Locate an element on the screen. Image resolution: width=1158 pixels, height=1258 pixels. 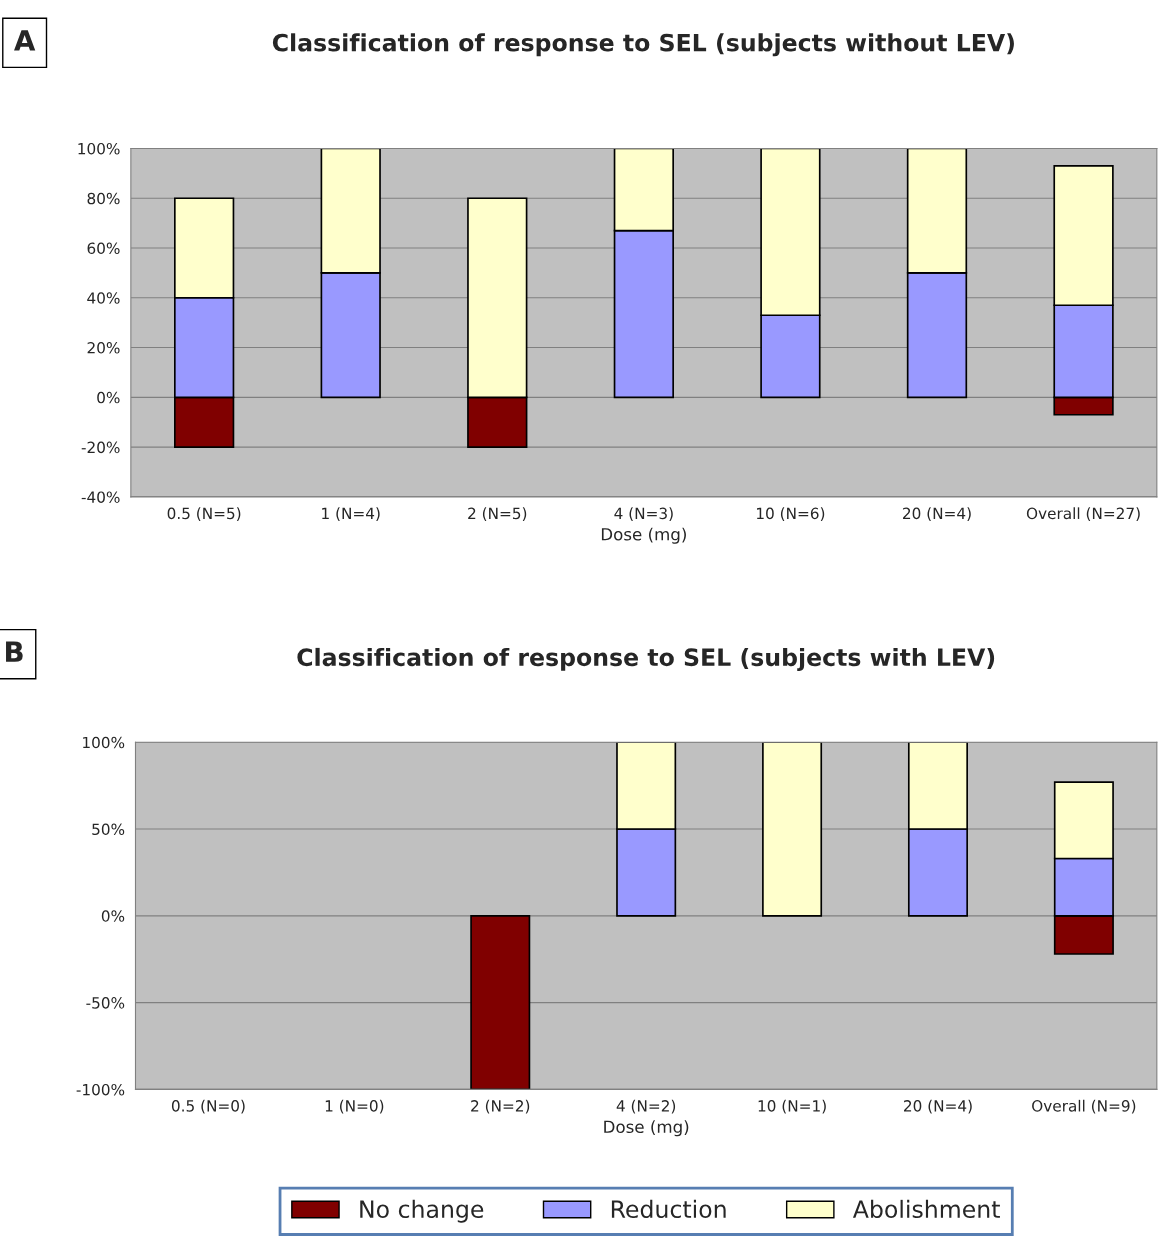
chart-title: Classification of response to SEL (subjects without LEV) is located at coordinates (643, 45).